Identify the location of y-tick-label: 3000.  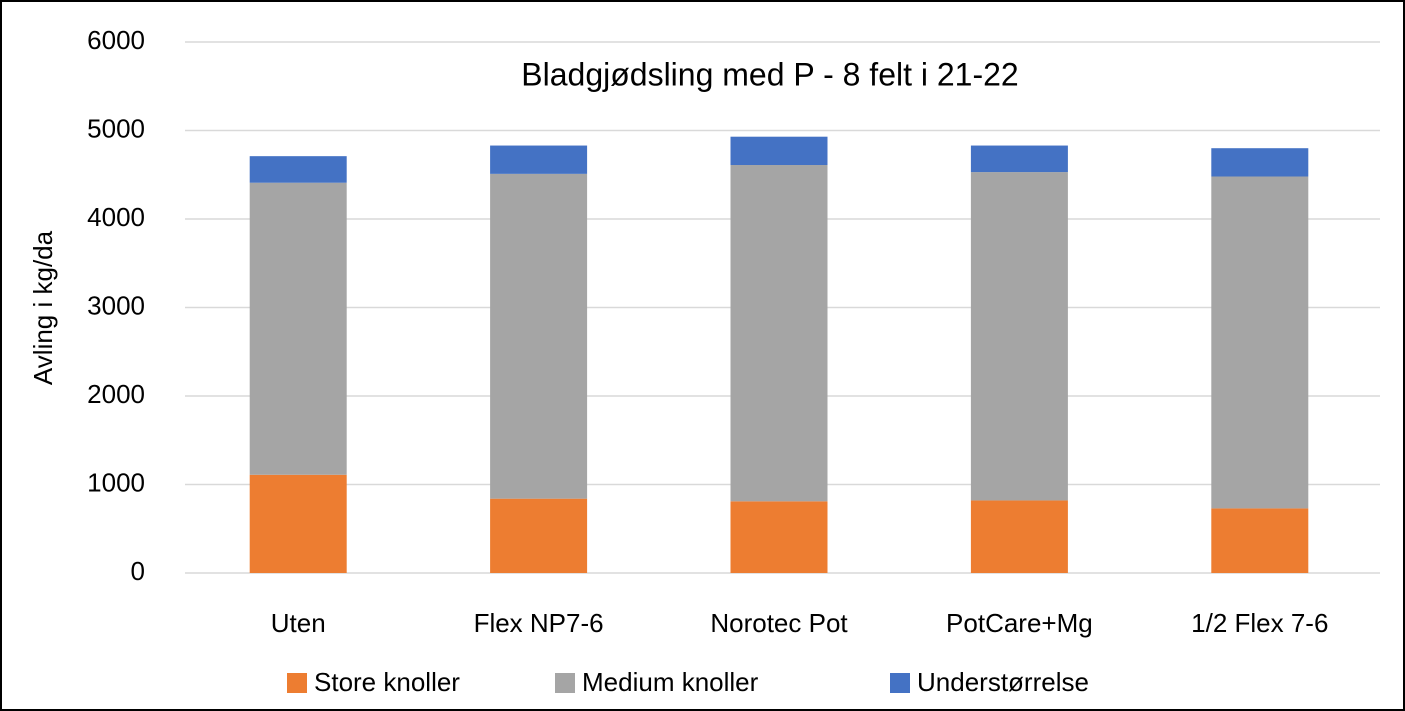
(116, 305).